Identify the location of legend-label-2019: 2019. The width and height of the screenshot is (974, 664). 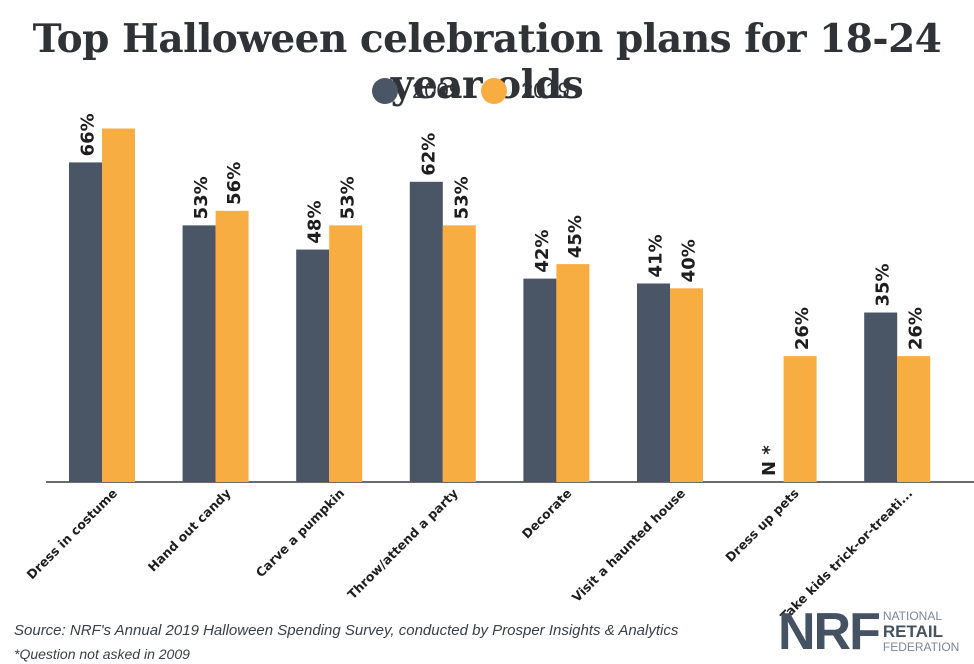
(545, 90).